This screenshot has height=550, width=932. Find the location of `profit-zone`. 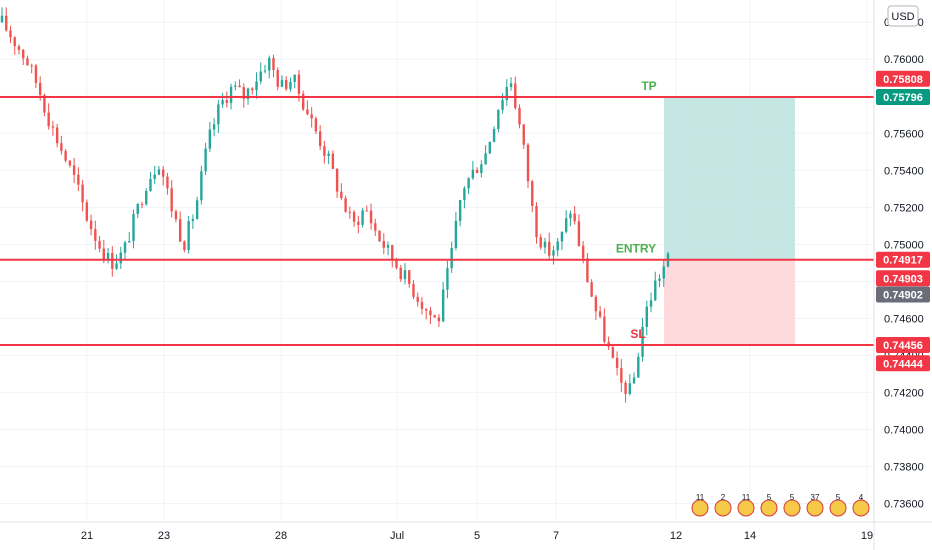

profit-zone is located at coordinates (729, 178).